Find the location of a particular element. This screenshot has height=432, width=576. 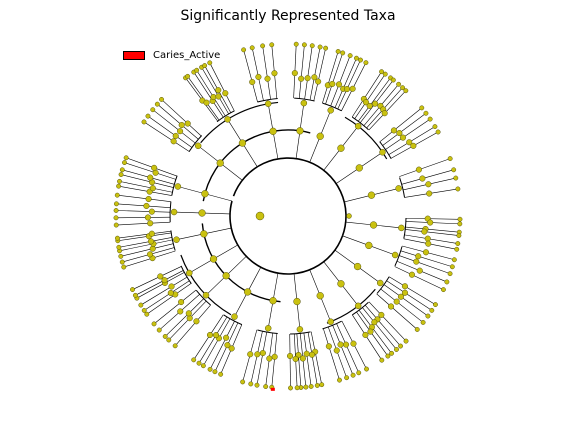

inner-node is located at coordinates (349, 216).